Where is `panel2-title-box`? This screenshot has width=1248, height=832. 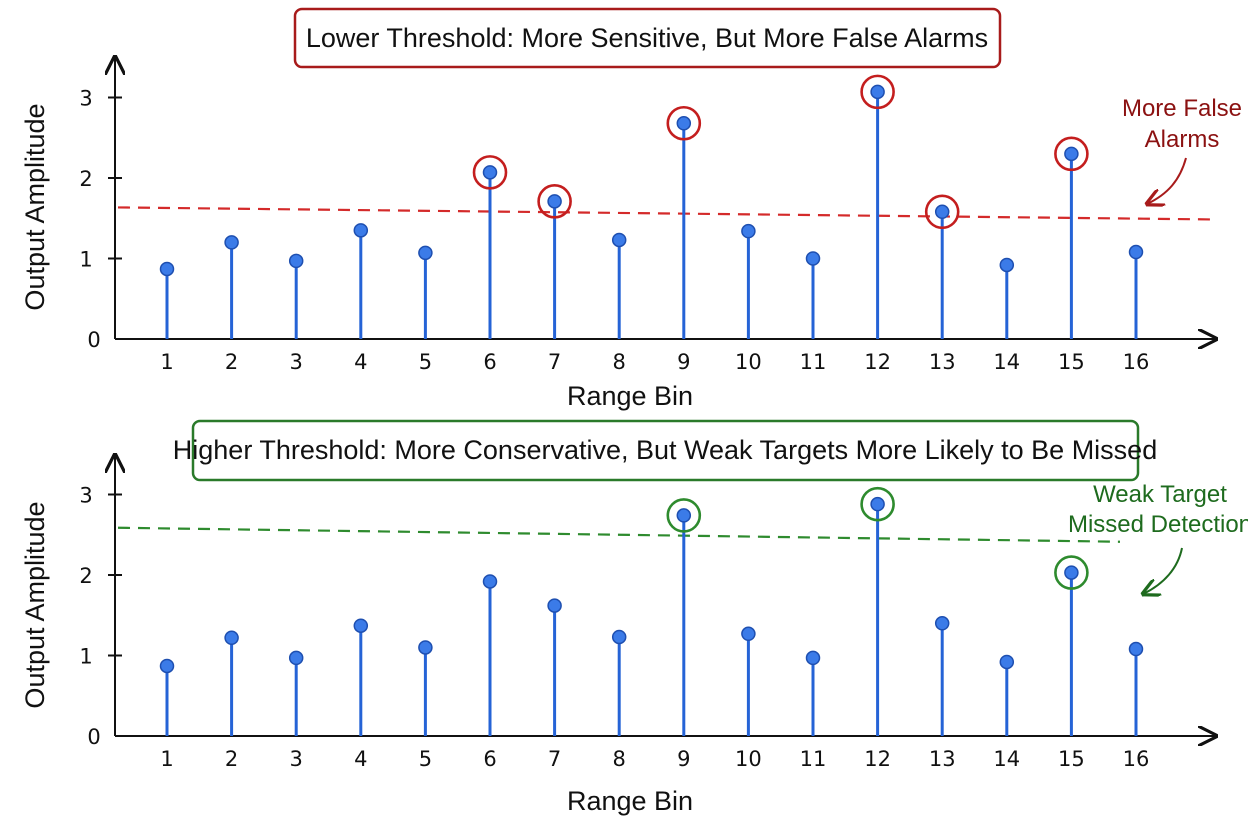 panel2-title-box is located at coordinates (665, 450).